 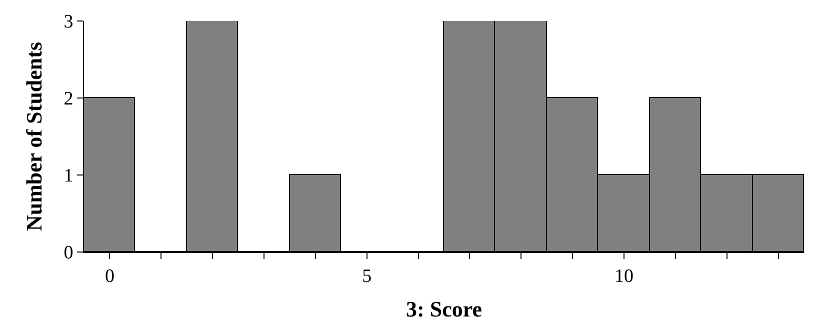 I want to click on x-tick-label: 10, so click(x=624, y=276).